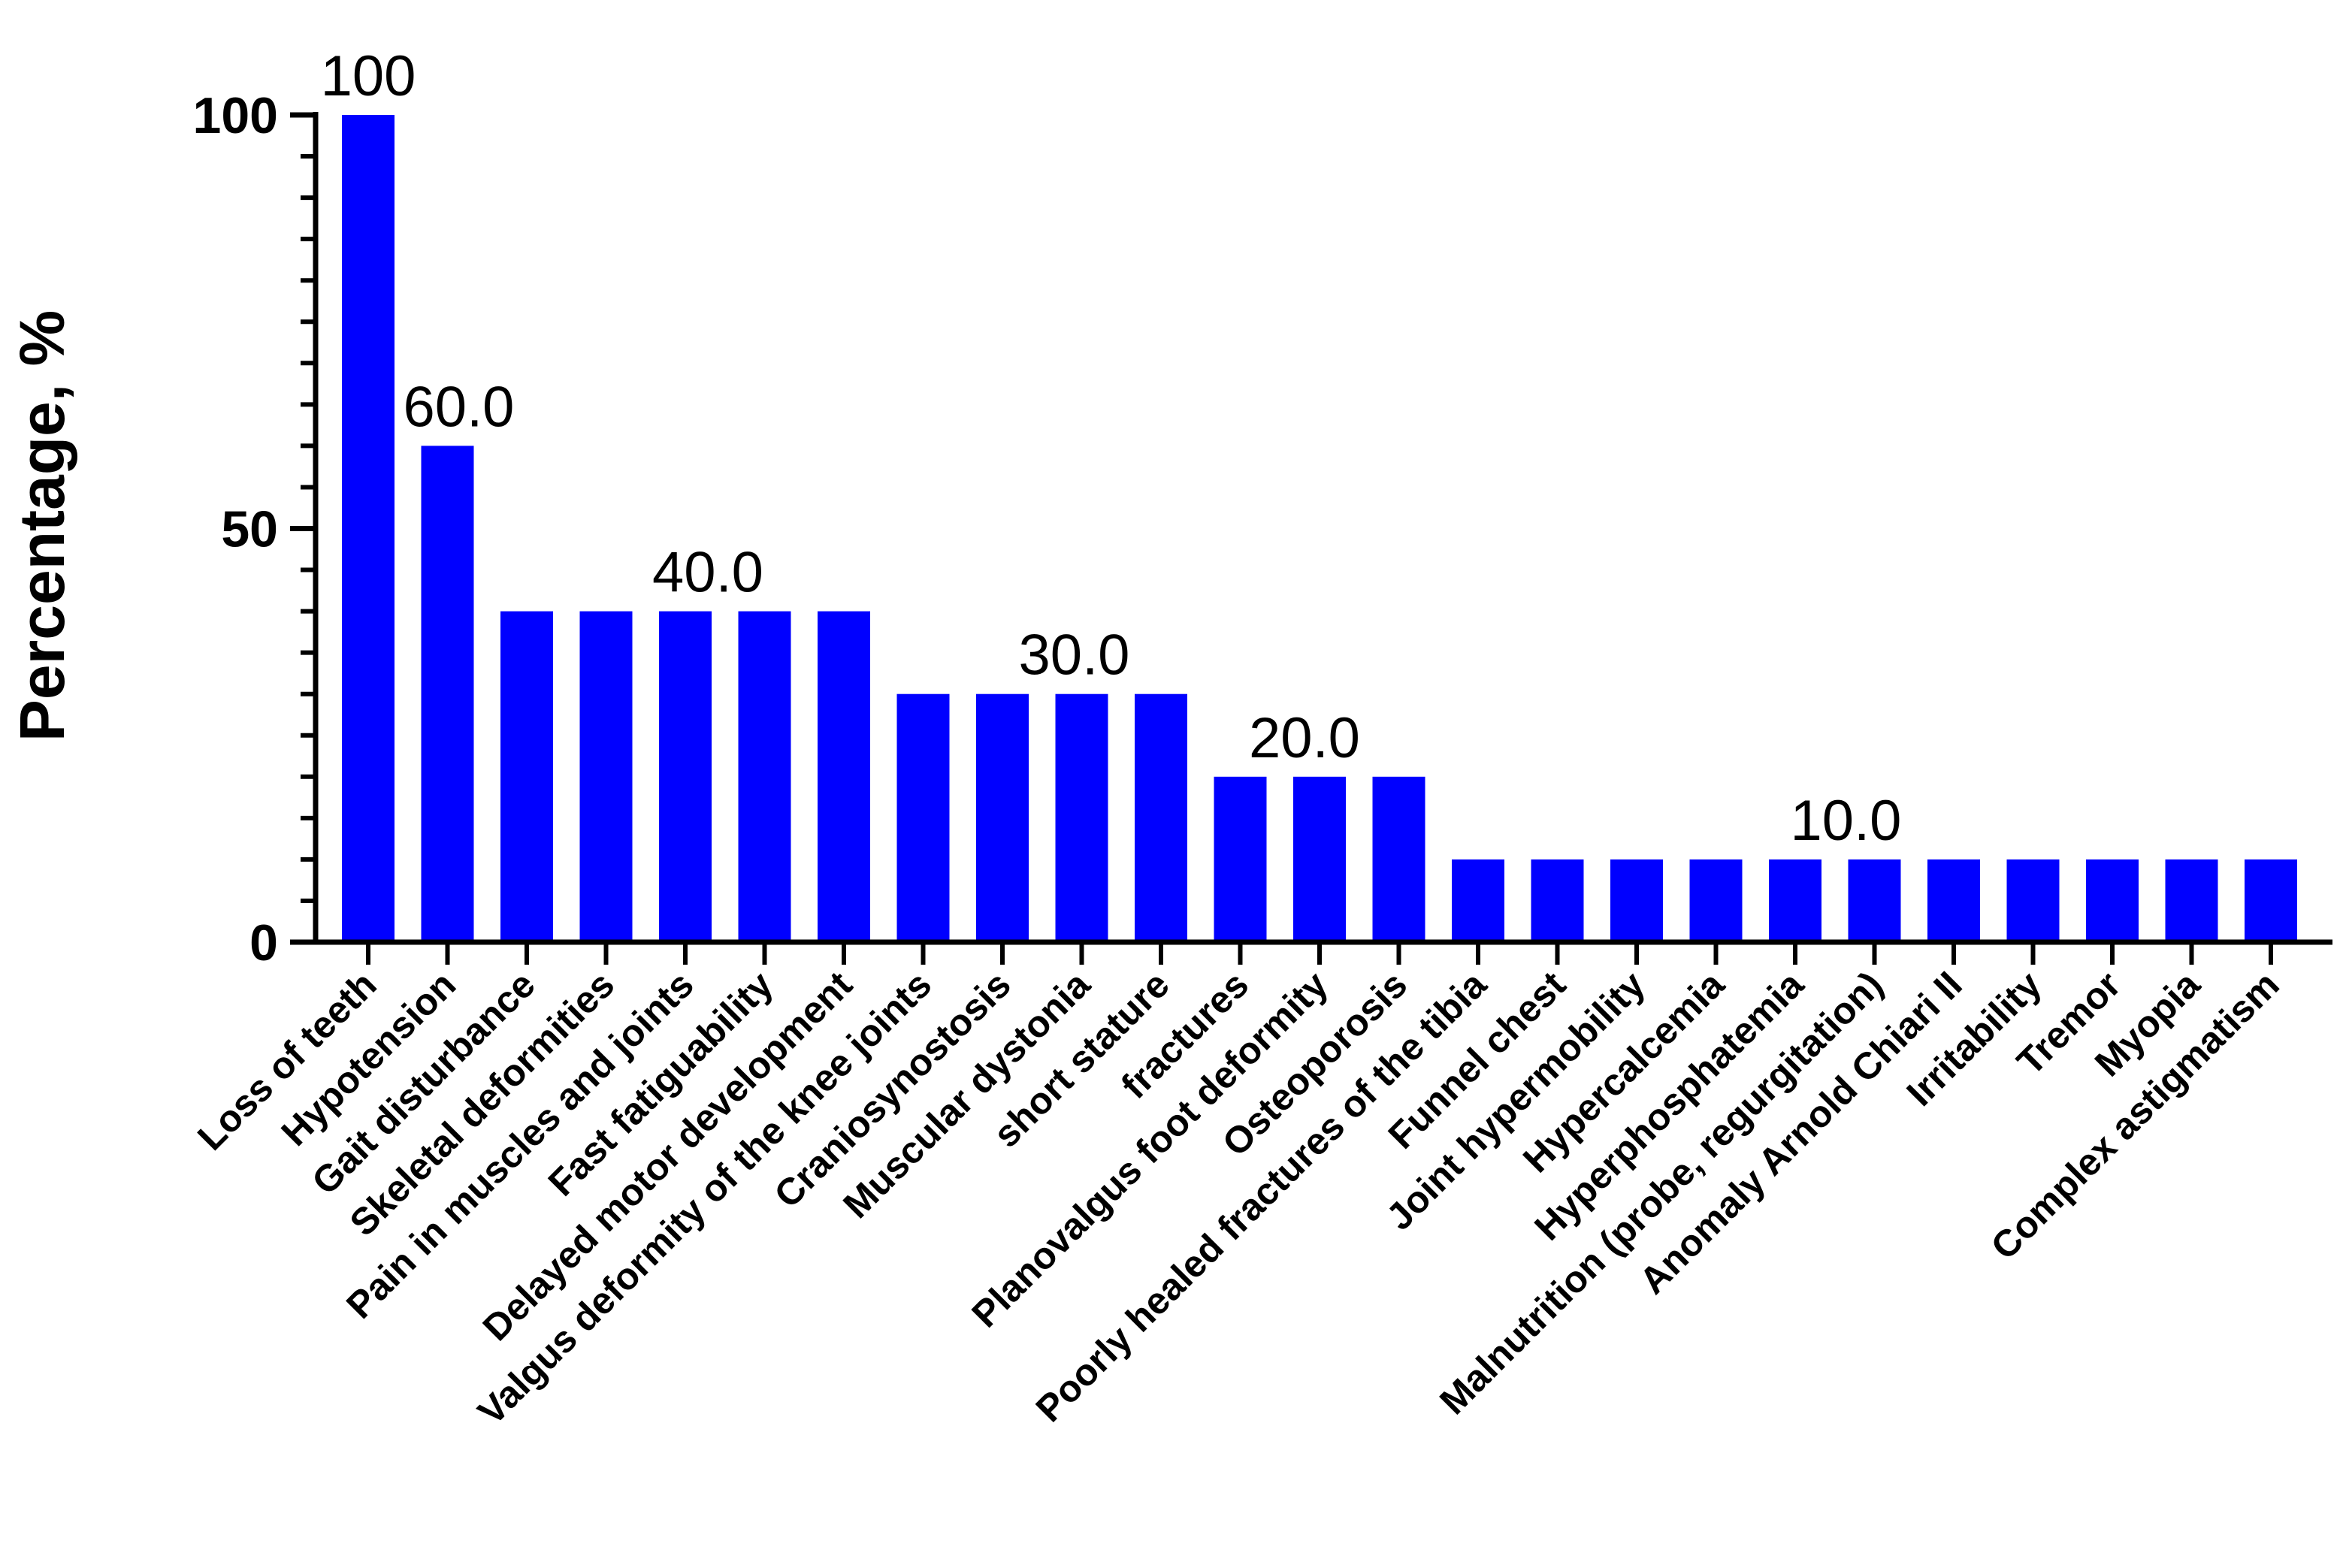 The width and height of the screenshot is (2346, 1568). What do you see at coordinates (263, 942) in the screenshot?
I see `y-tick-label: 0` at bounding box center [263, 942].